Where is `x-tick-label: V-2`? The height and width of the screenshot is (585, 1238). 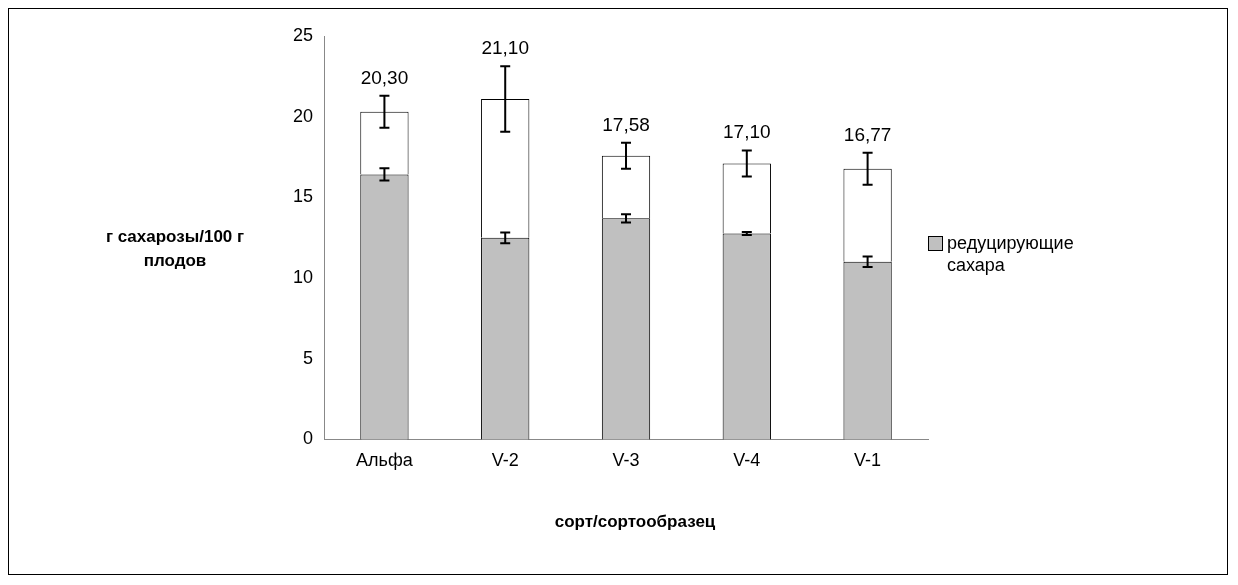
x-tick-label: V-2 is located at coordinates (505, 460).